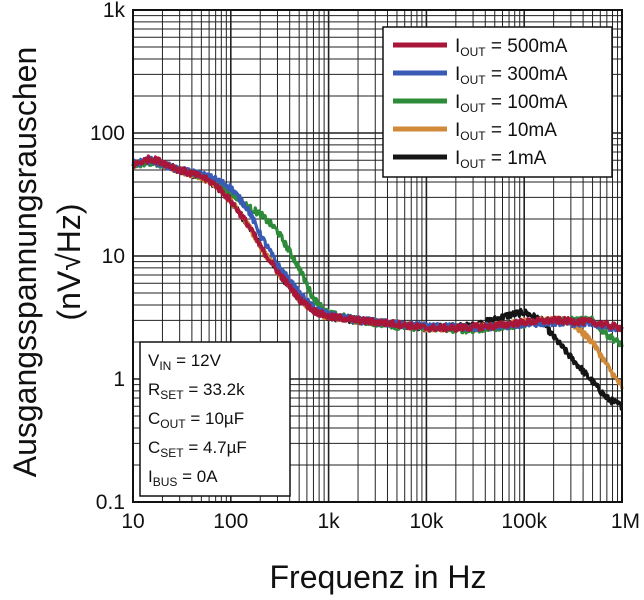  What do you see at coordinates (197, 449) in the screenshot?
I see `condition-line: CSET = 4.7µF` at bounding box center [197, 449].